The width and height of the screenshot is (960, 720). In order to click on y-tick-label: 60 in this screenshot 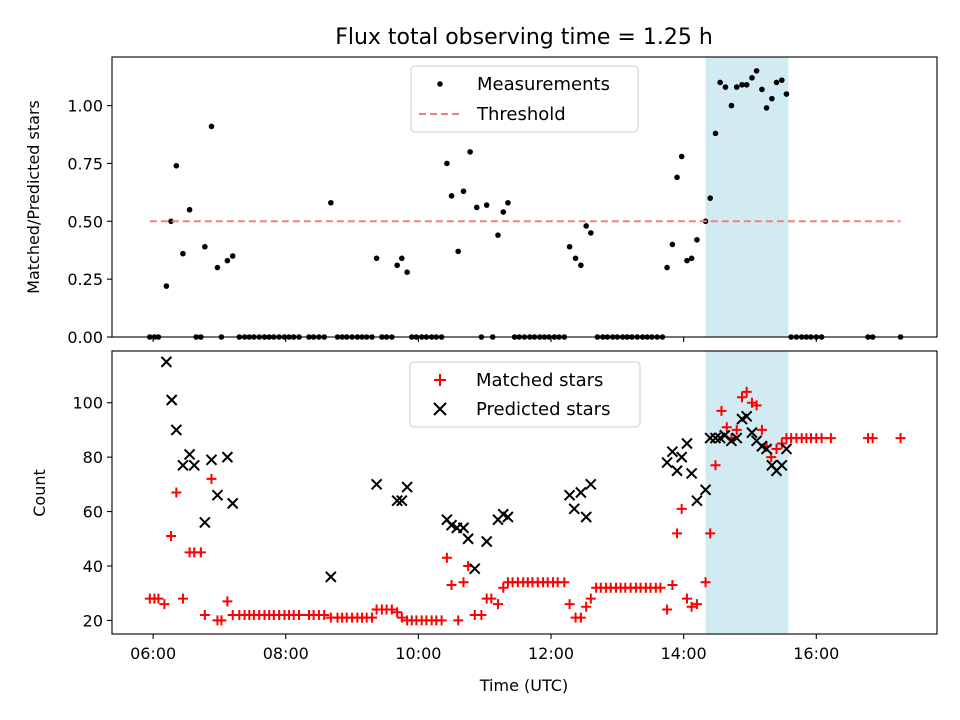, I will do `click(93, 512)`.